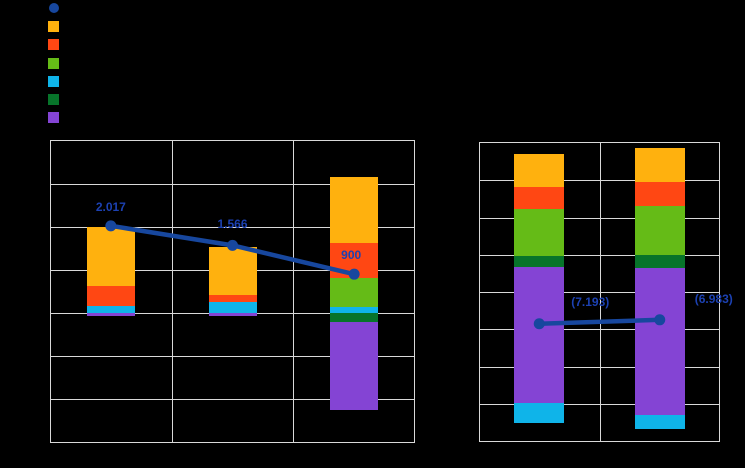 The height and width of the screenshot is (468, 745). I want to click on orange-red-legend-swatch, so click(53, 45).